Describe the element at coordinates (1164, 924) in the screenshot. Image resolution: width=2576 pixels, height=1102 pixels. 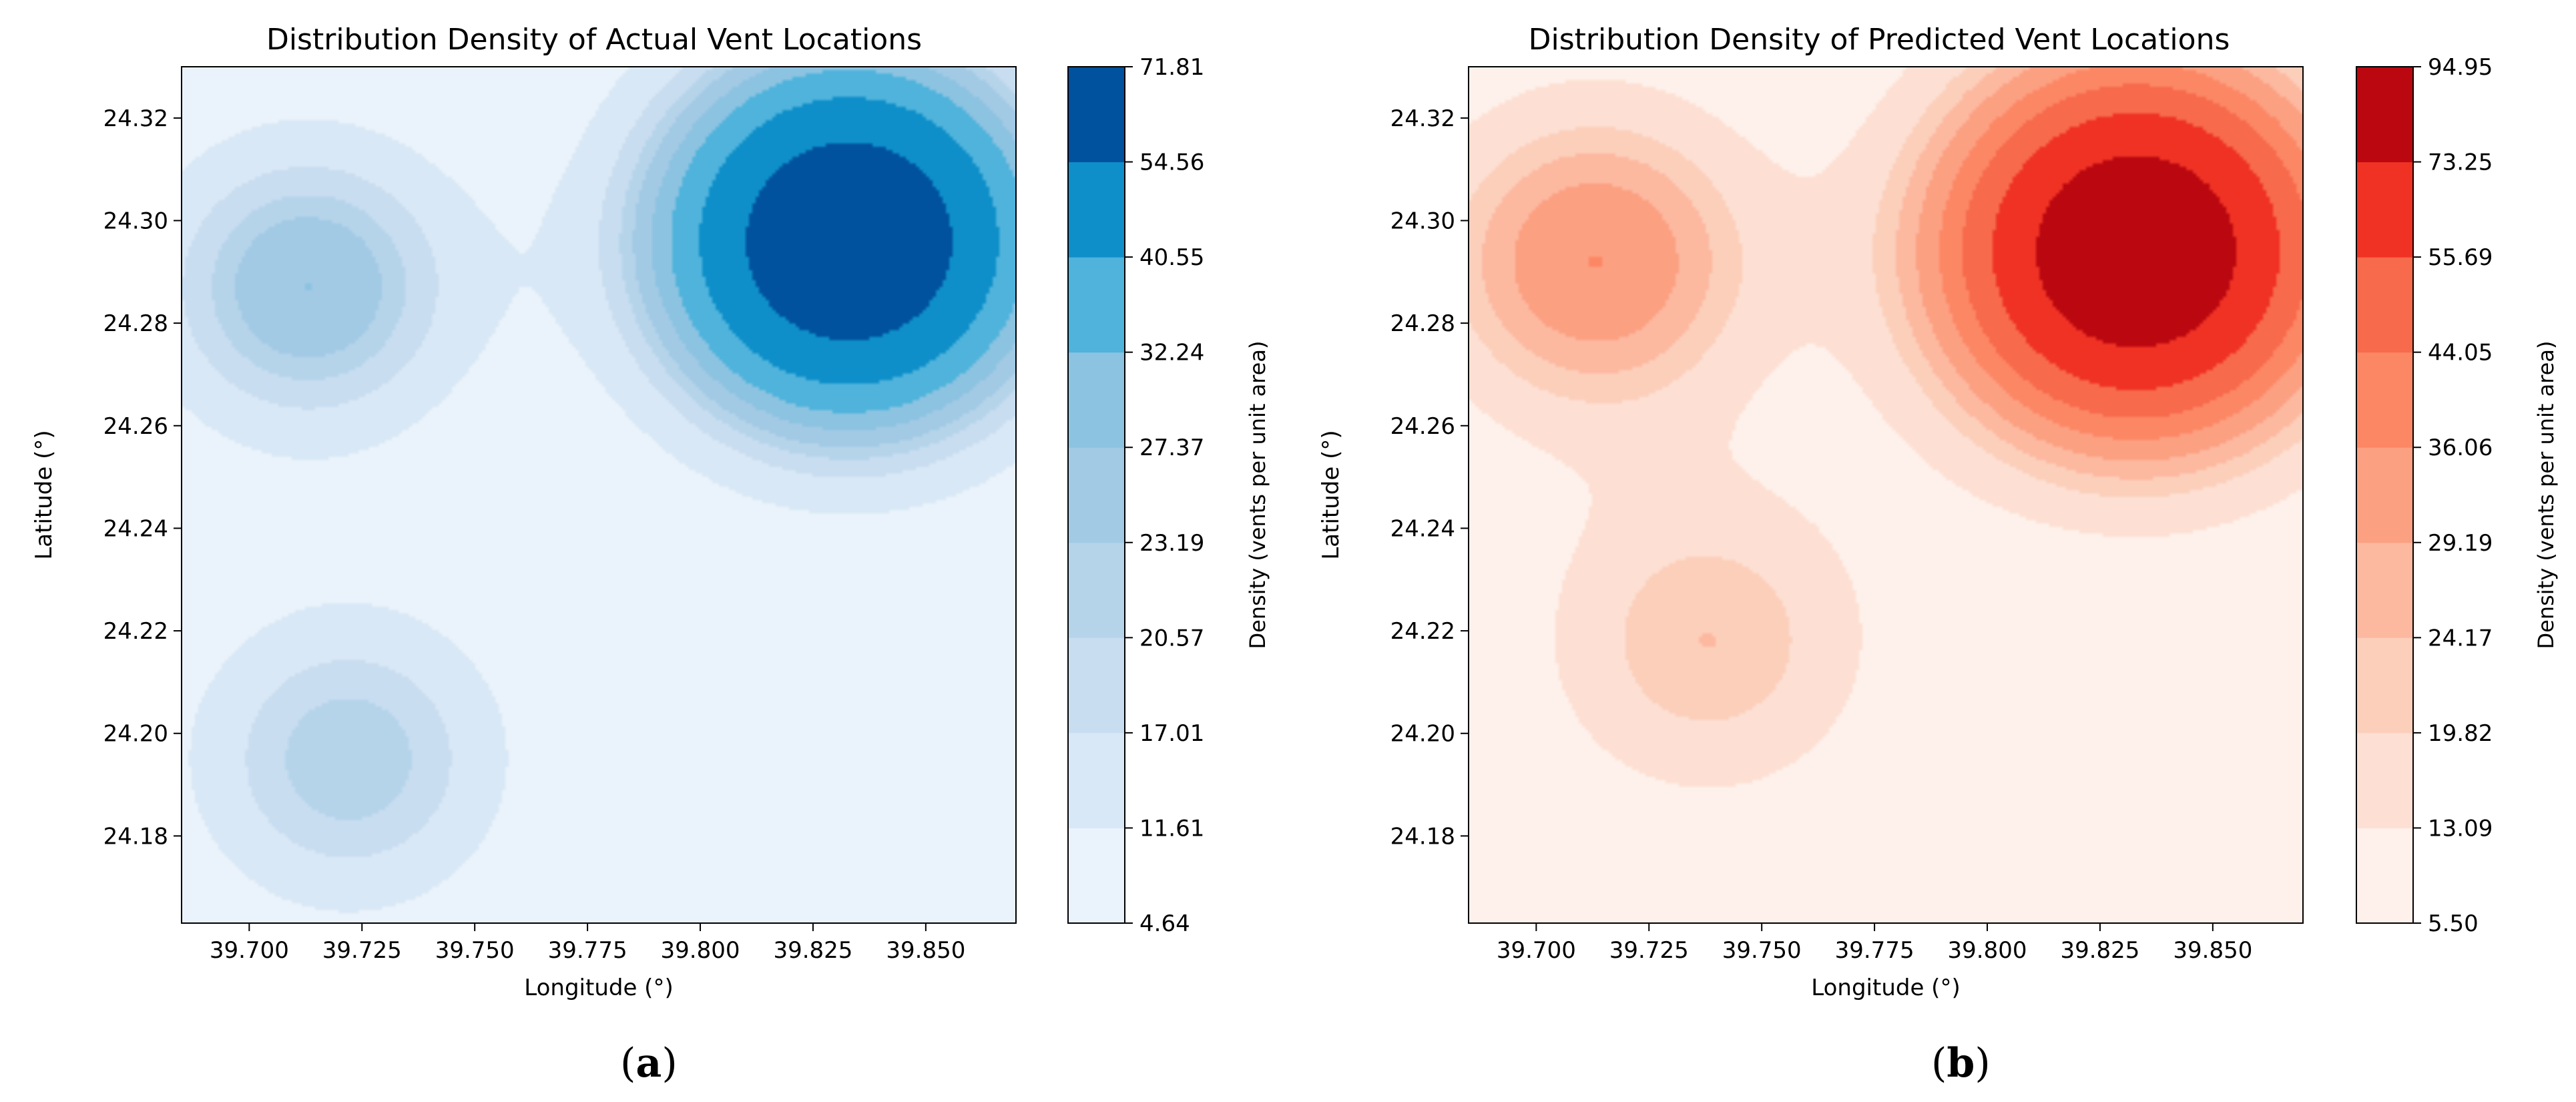
I see `colorbar-tick-label: 4.64` at that location.